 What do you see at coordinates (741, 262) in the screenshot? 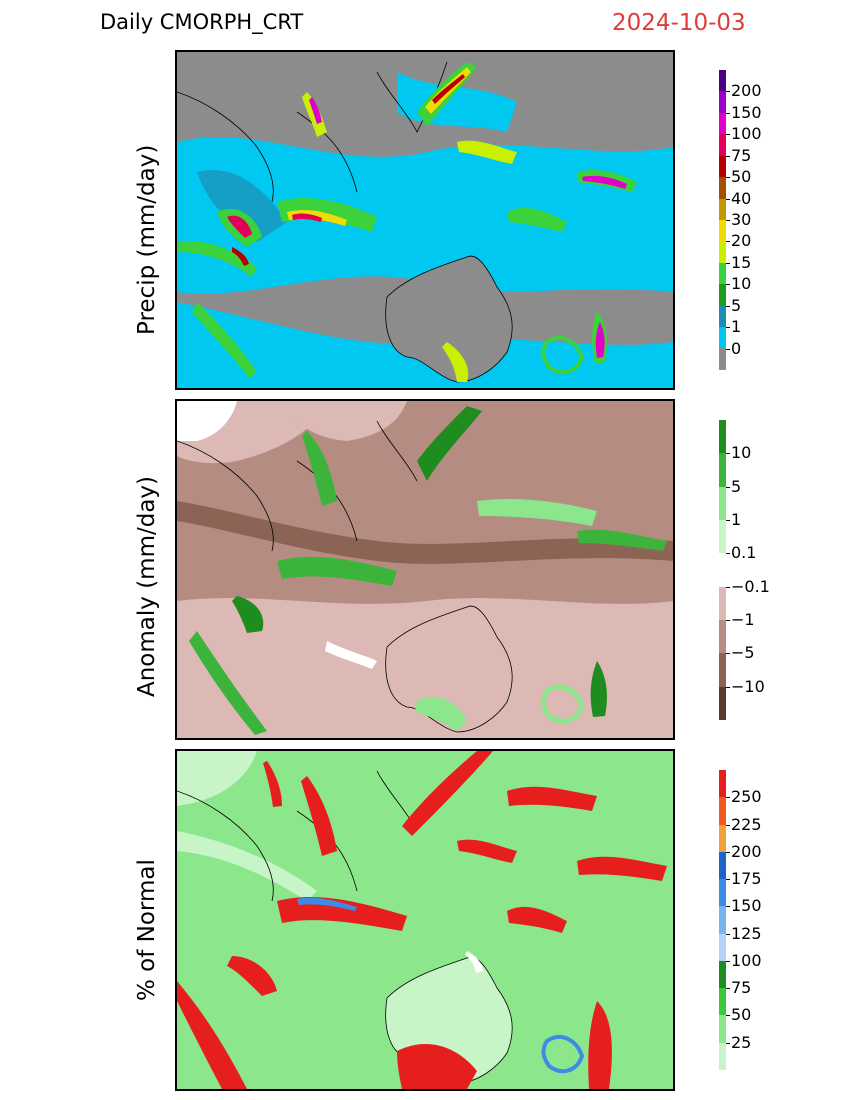
I see `colorbar-label: 15` at bounding box center [741, 262].